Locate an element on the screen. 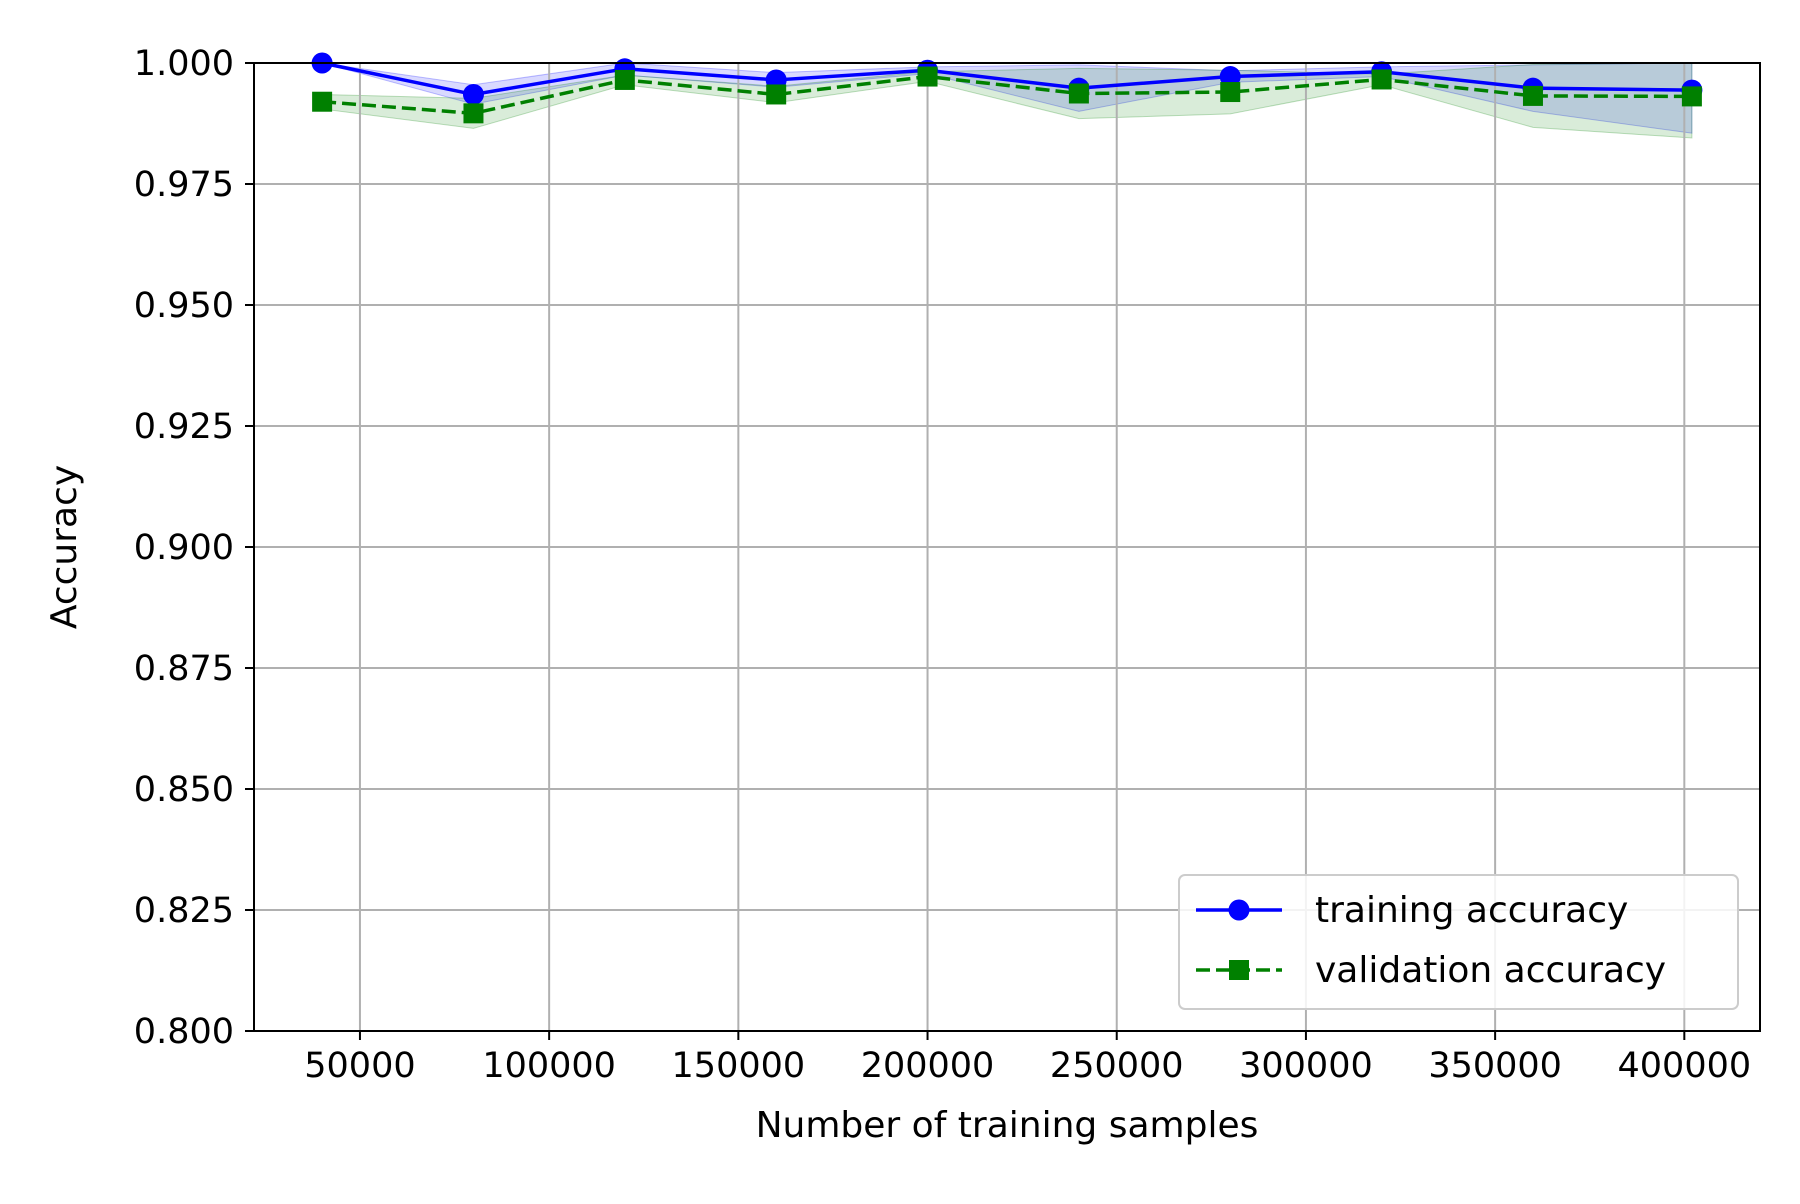 The width and height of the screenshot is (1800, 1204). y-tick-label: 0.900 is located at coordinates (184, 548).